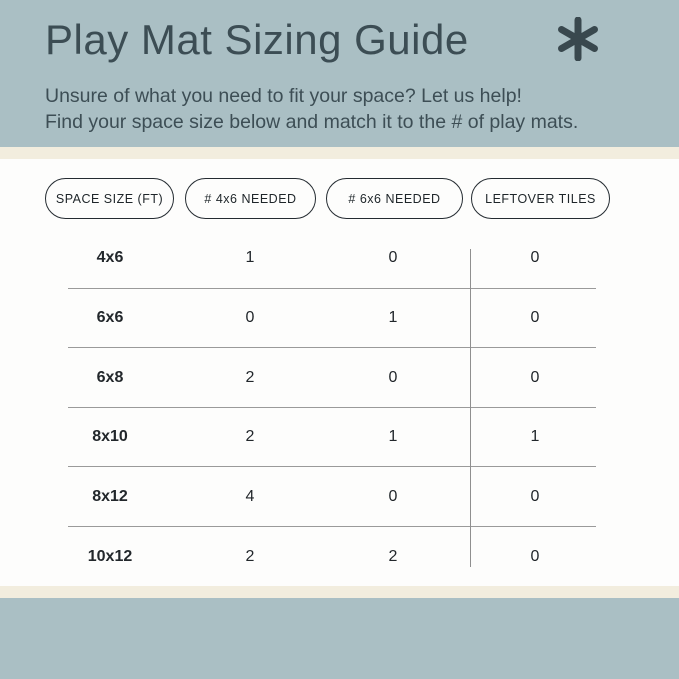  I want to click on cell-4x6-needed: 1, so click(250, 257).